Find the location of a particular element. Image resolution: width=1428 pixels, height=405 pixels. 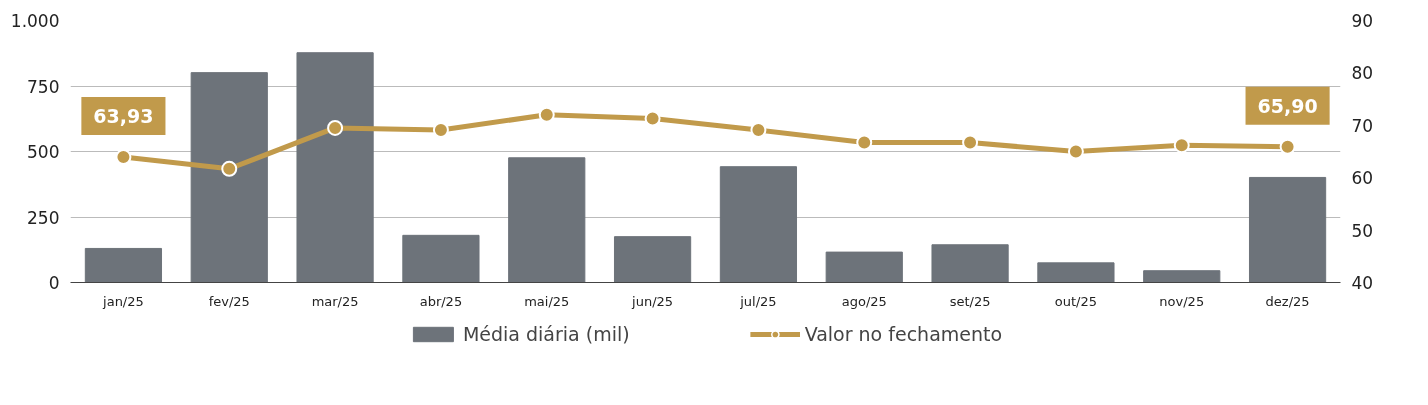

y2-tick-label: 60 is located at coordinates (1362, 178).